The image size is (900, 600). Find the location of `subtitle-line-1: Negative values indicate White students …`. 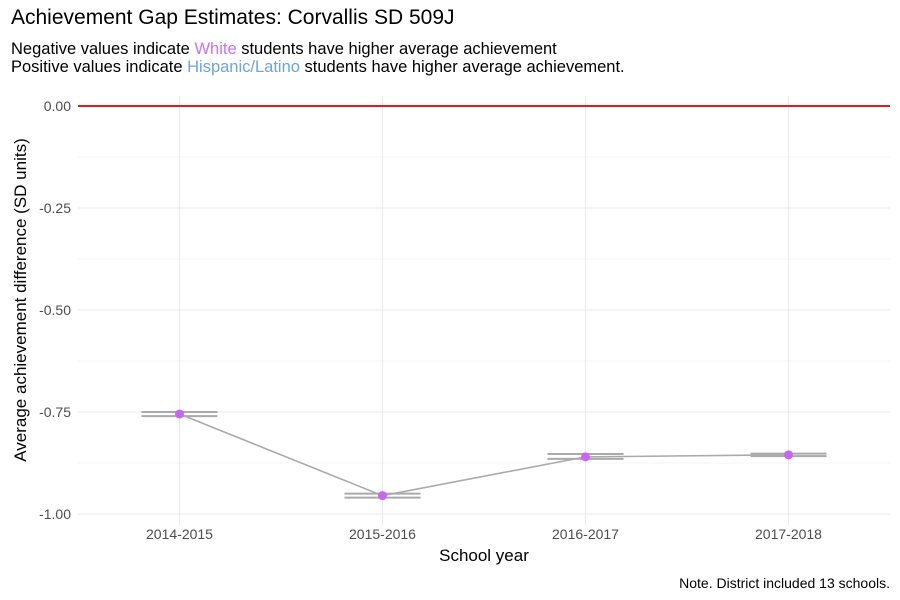

subtitle-line-1: Negative values indicate White students … is located at coordinates (284, 49).